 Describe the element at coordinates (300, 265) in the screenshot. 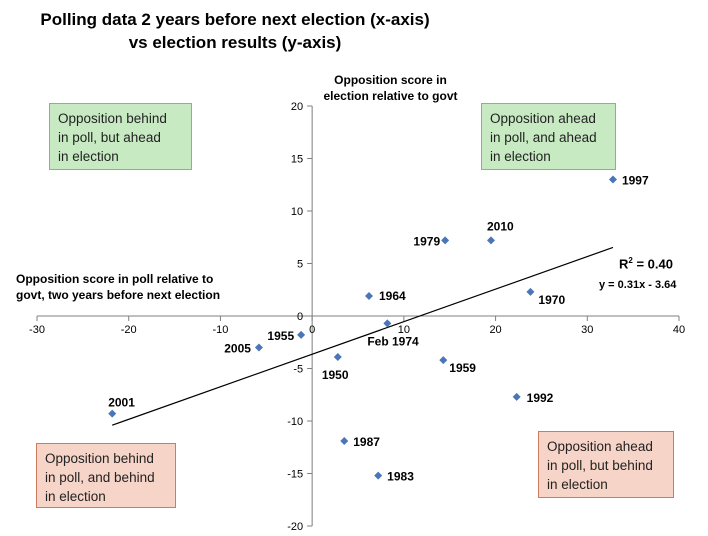

I see `y-tick-label: 5` at that location.